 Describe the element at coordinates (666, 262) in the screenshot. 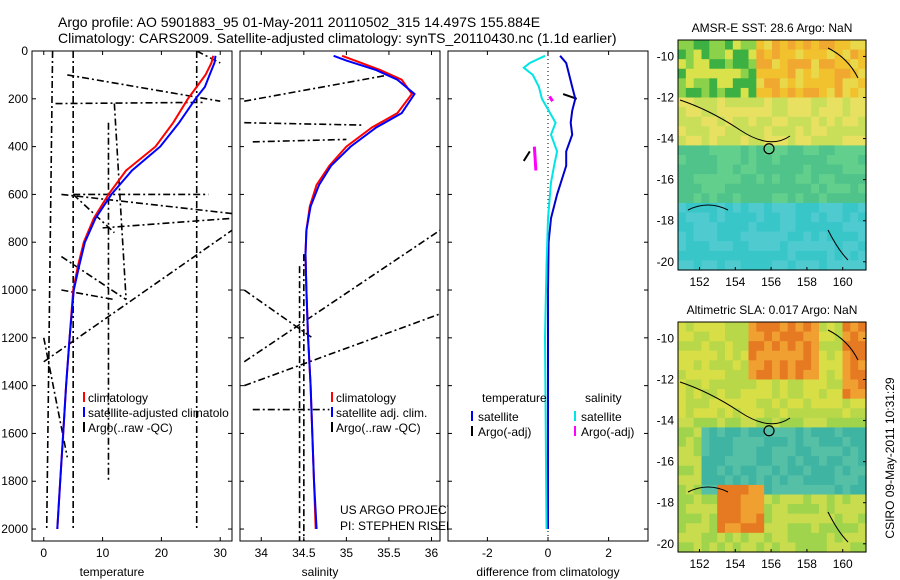

I see `map-y-tick-label: -20` at that location.